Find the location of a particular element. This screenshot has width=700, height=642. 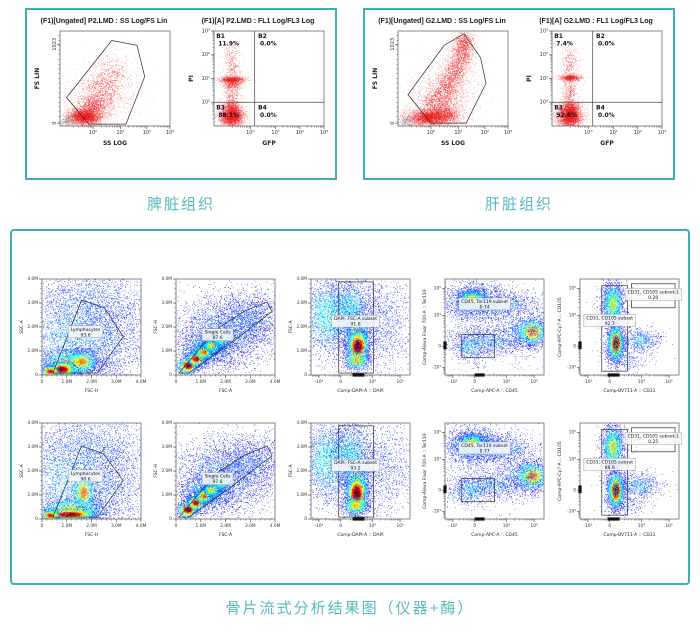

liver-ss-fs-canvas is located at coordinates (442, 89).